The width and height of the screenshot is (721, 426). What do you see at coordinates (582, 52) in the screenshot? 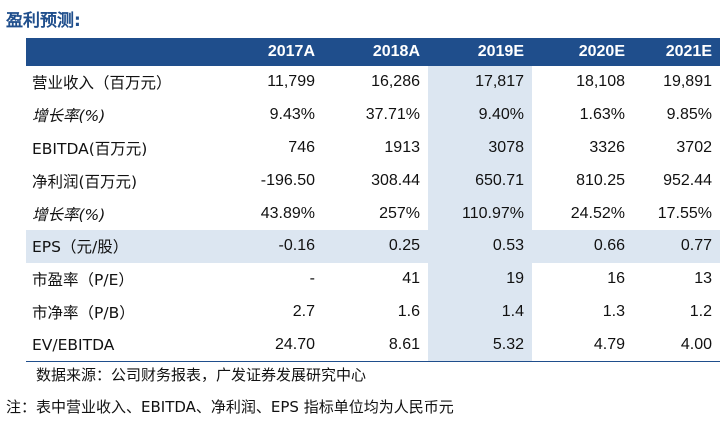
I see `header-cell-2020e: 2020E` at bounding box center [582, 52].